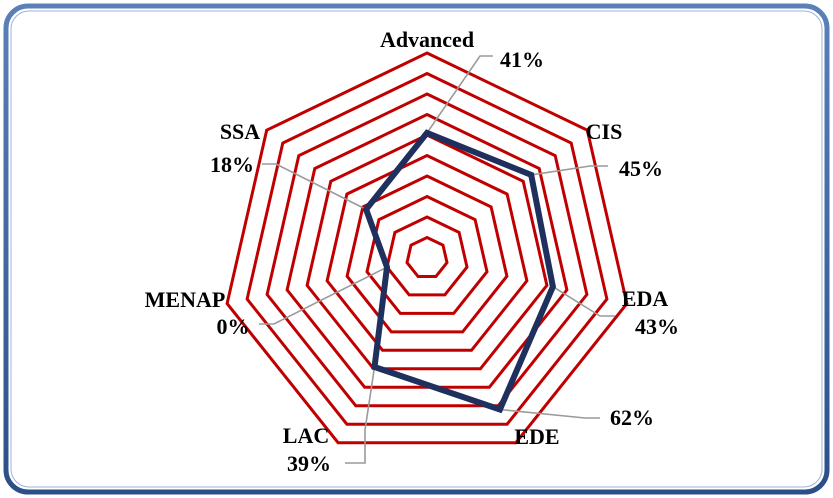  I want to click on series-line, so click(459, 271).